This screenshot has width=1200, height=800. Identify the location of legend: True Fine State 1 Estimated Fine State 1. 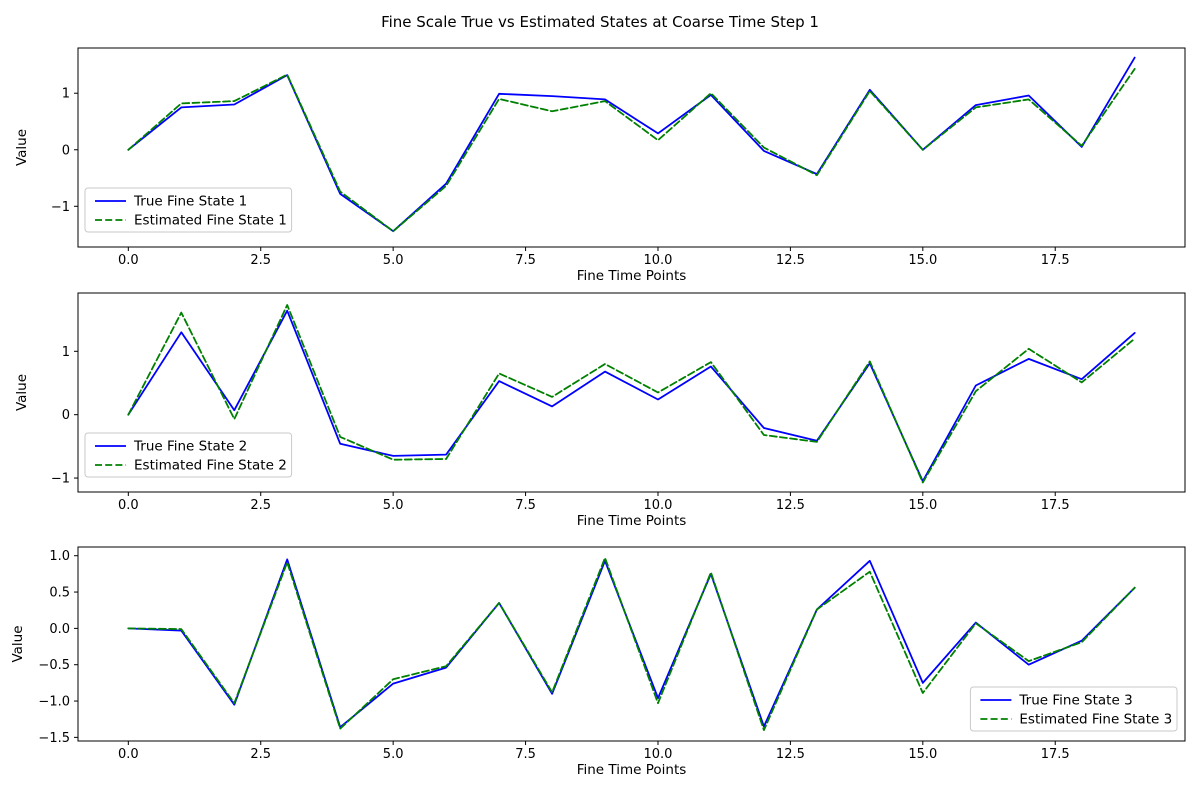
(188, 210).